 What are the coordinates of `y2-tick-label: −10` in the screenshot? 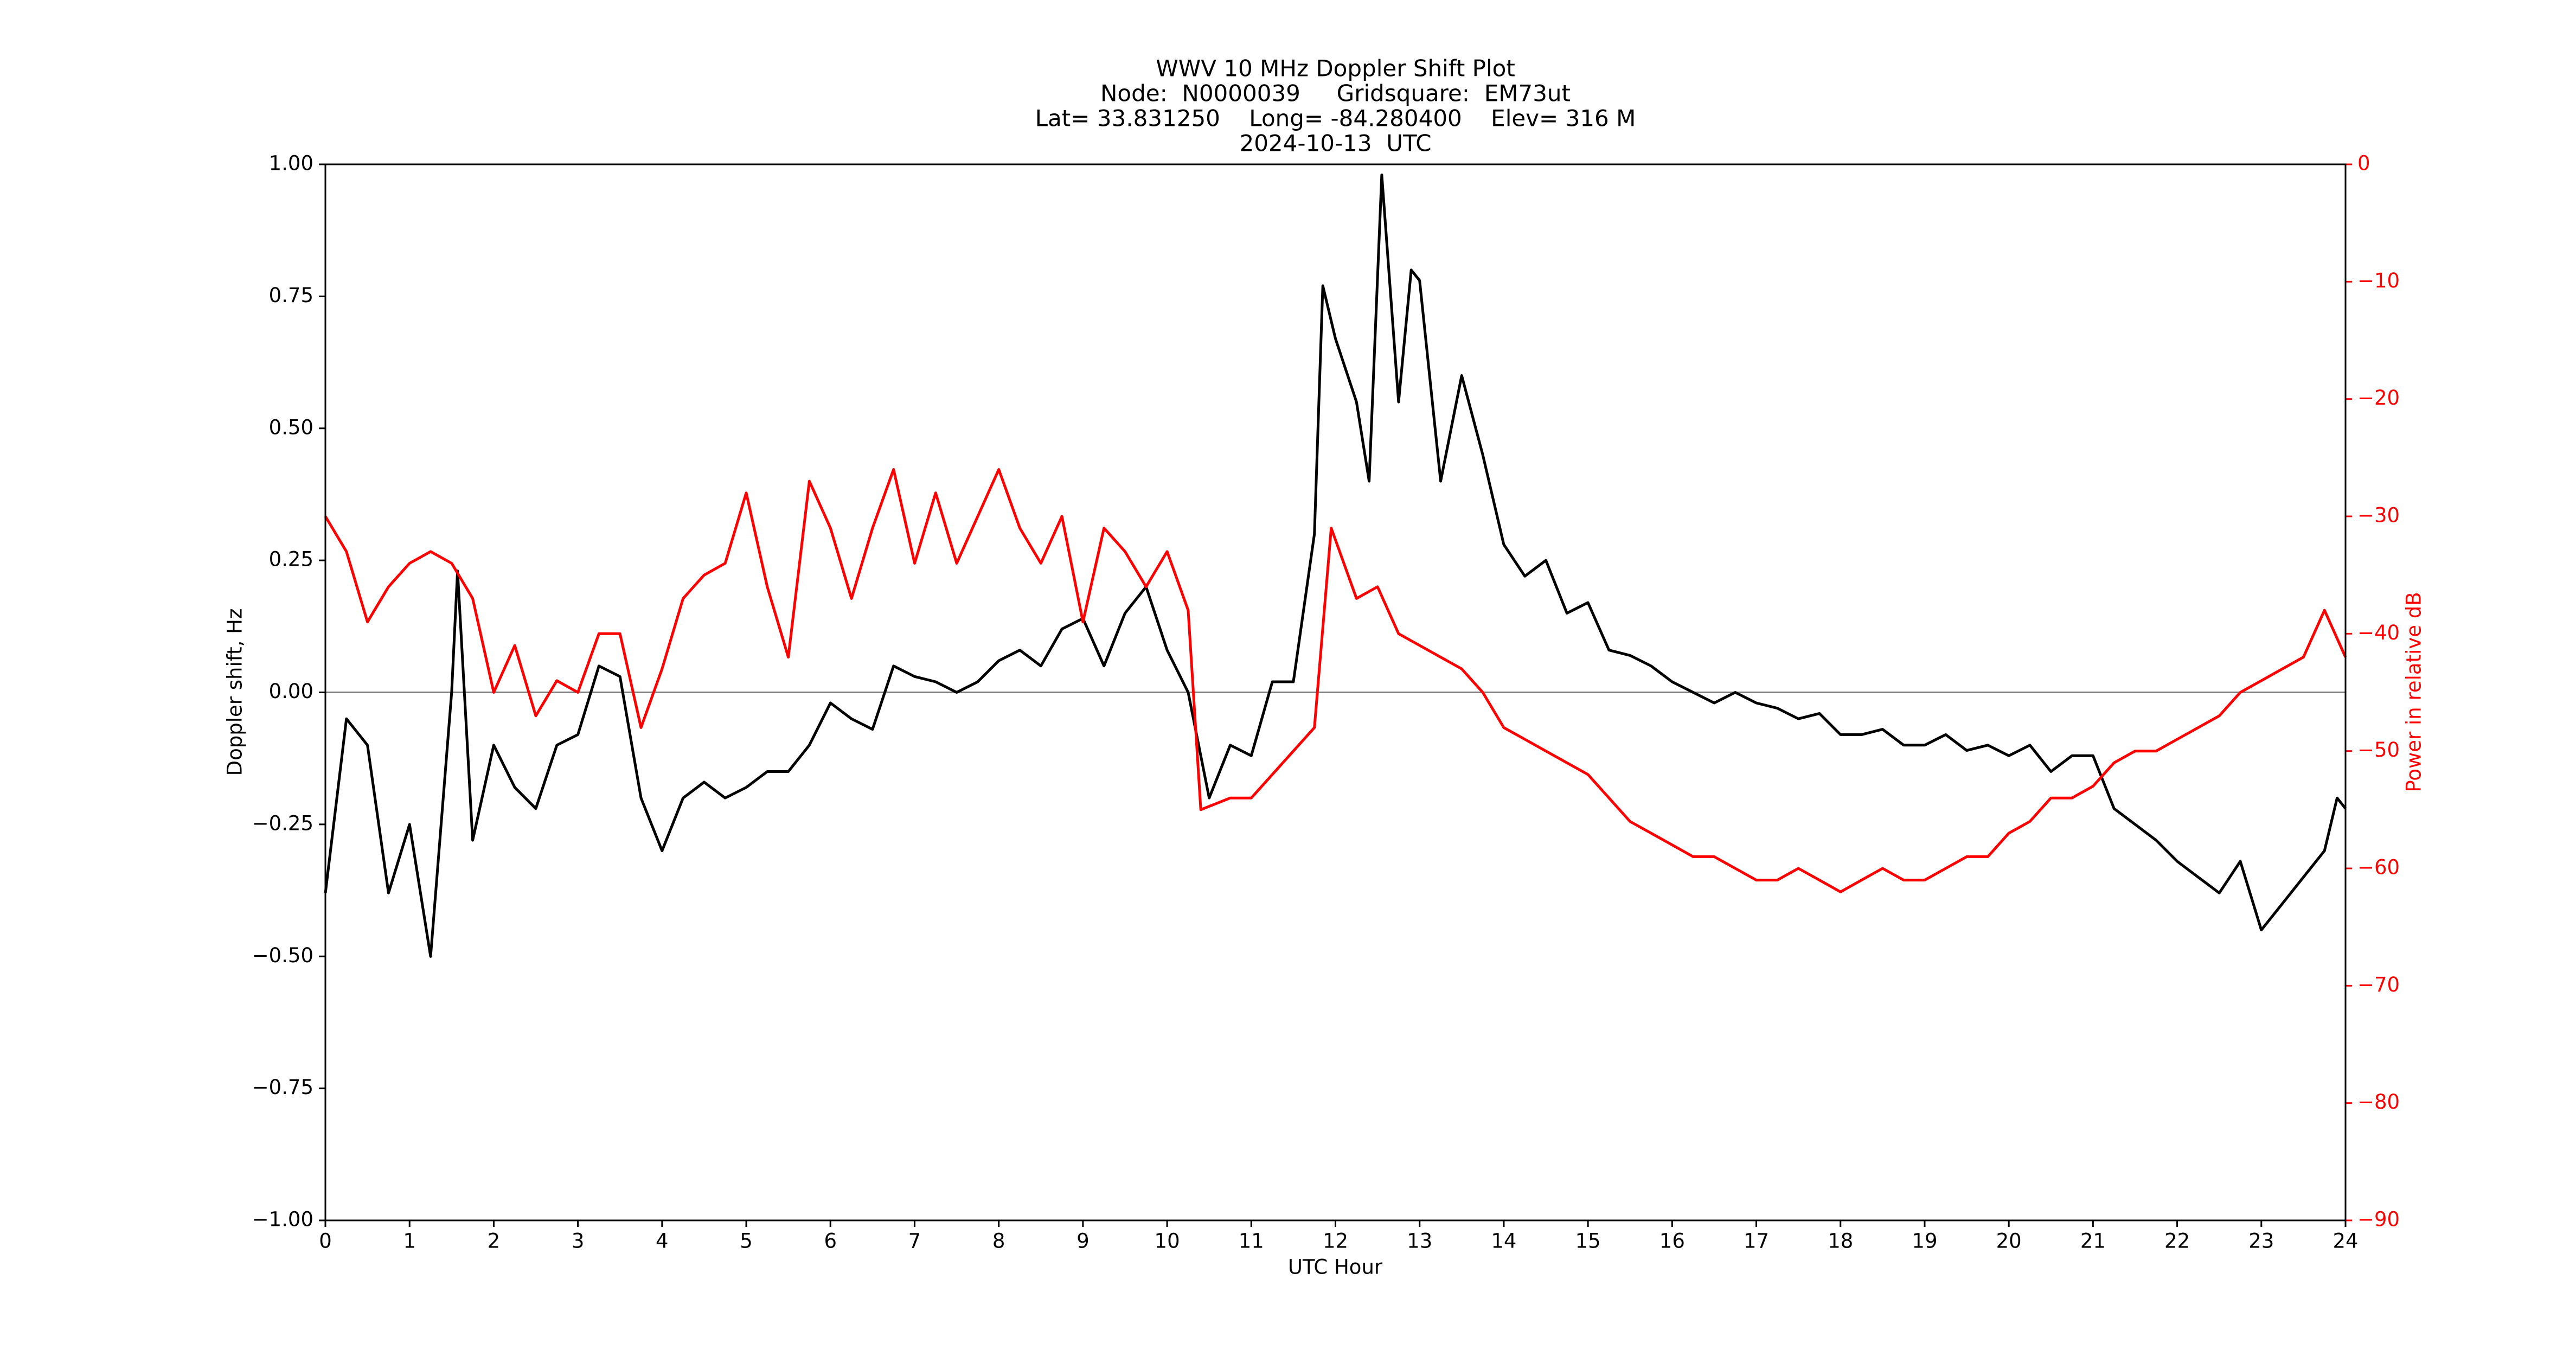 It's located at (2378, 280).